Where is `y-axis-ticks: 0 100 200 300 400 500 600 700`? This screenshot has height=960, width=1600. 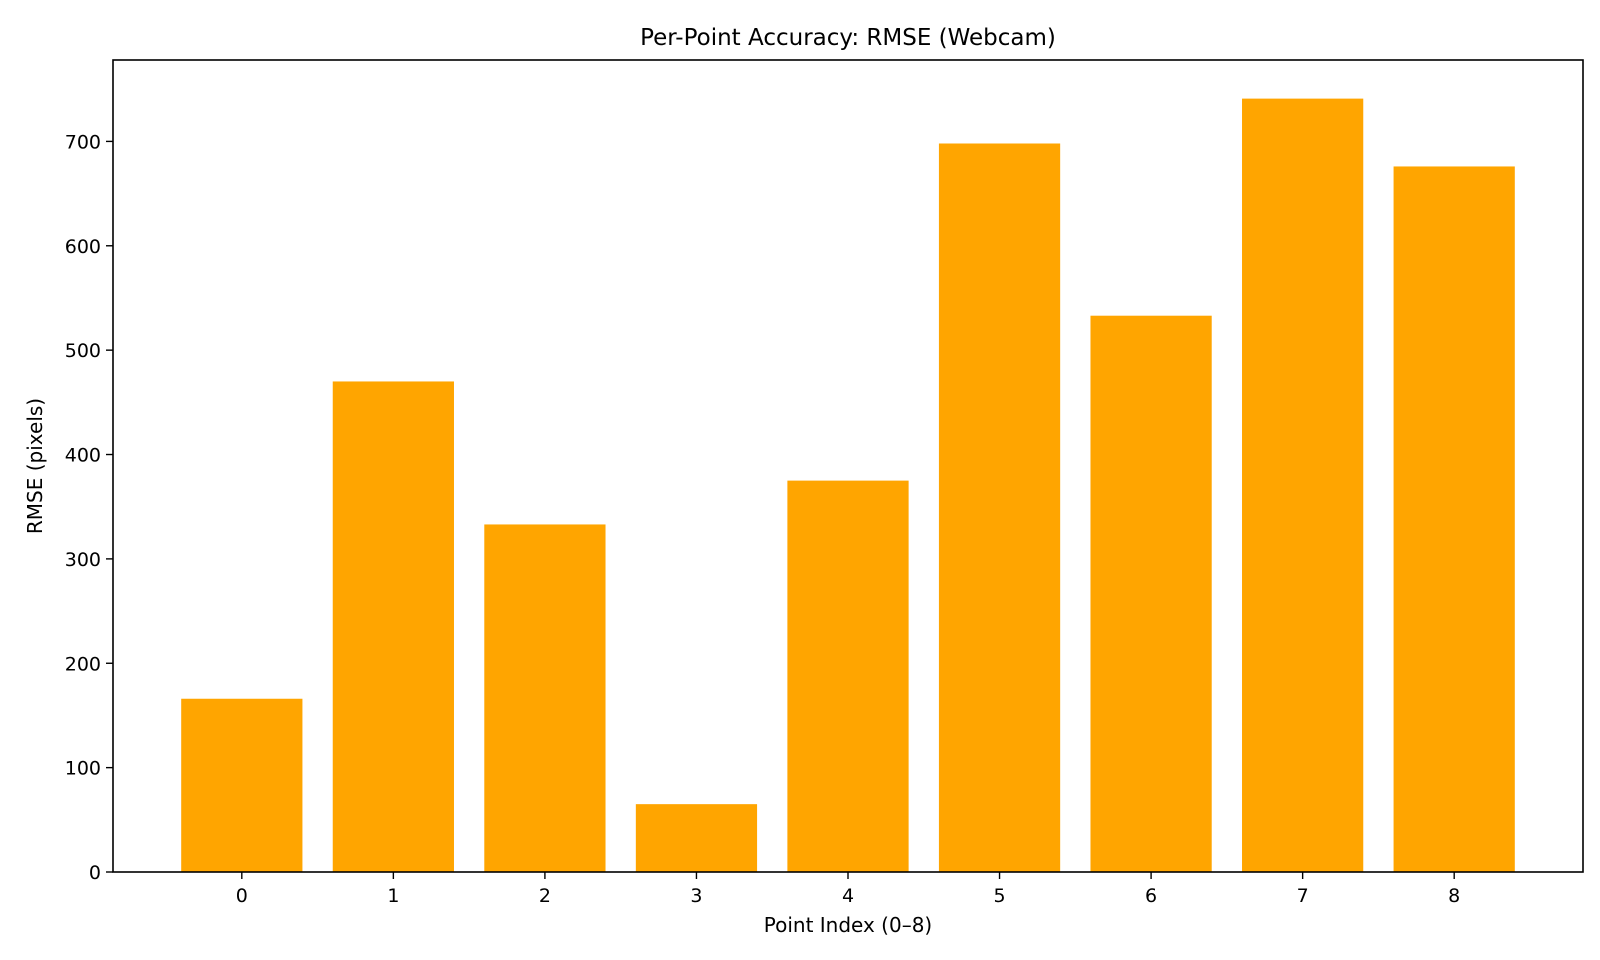 y-axis-ticks: 0 100 200 300 400 500 600 700 is located at coordinates (89, 507).